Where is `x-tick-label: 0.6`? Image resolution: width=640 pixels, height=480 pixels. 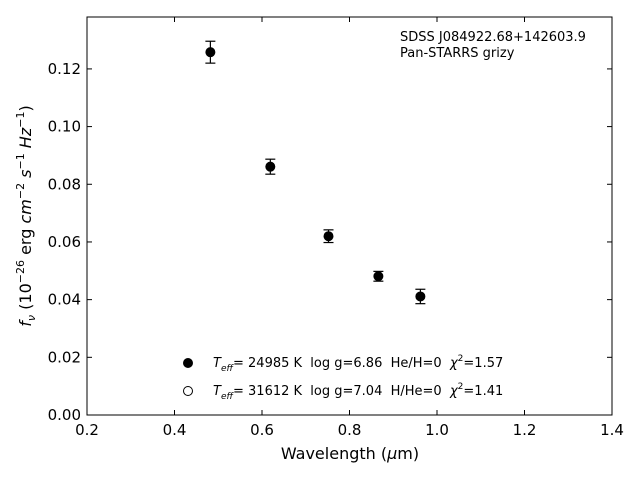
x-tick-label: 0.6 is located at coordinates (262, 430).